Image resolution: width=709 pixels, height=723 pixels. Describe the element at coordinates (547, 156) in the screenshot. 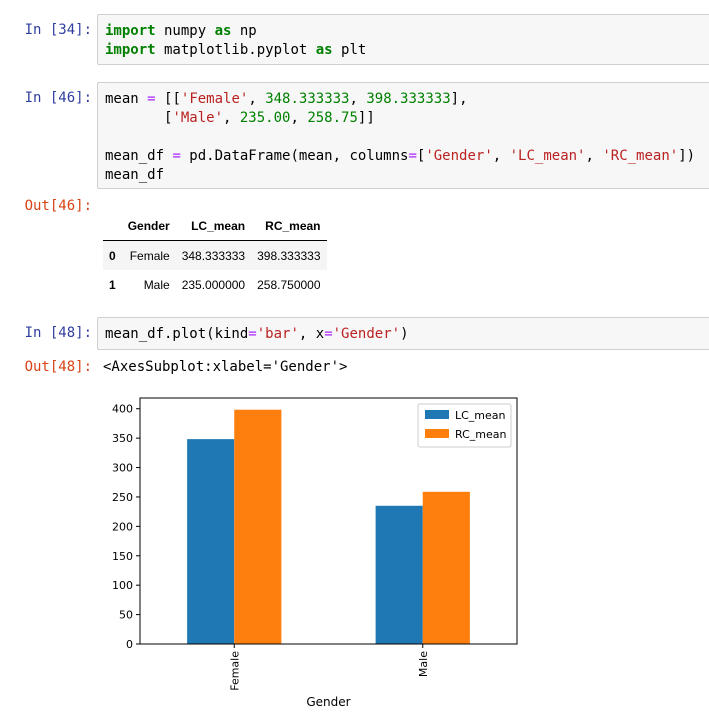

I see `string-literal: 'LC_mean'` at that location.